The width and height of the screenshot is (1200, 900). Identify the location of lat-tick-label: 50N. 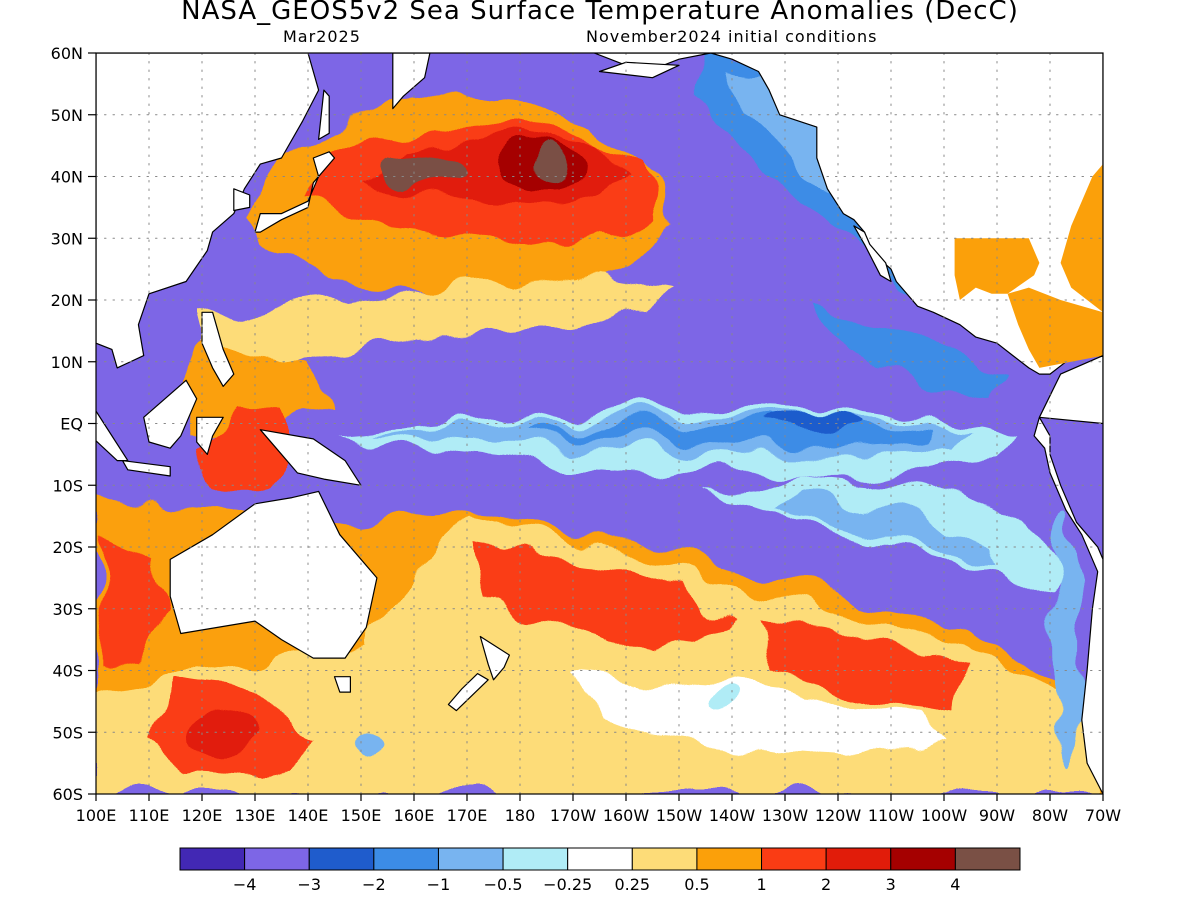
(67, 115).